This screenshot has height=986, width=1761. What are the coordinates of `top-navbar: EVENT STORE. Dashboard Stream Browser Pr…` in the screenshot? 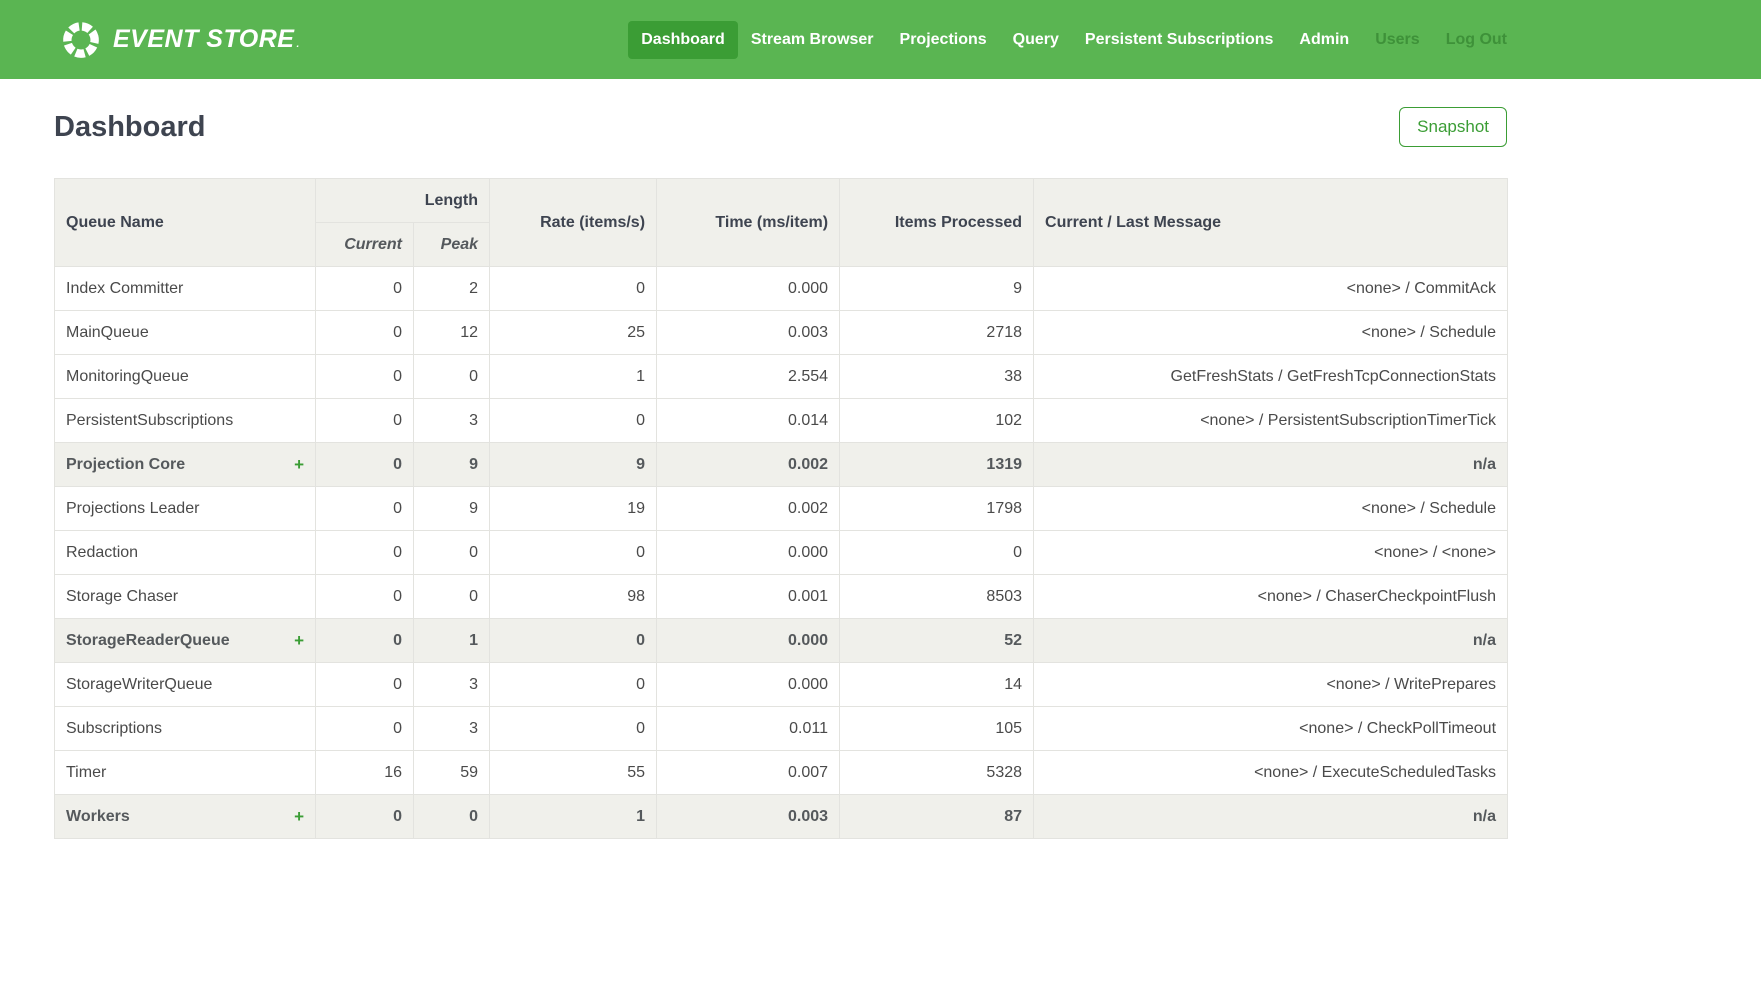 It's located at (880, 39).